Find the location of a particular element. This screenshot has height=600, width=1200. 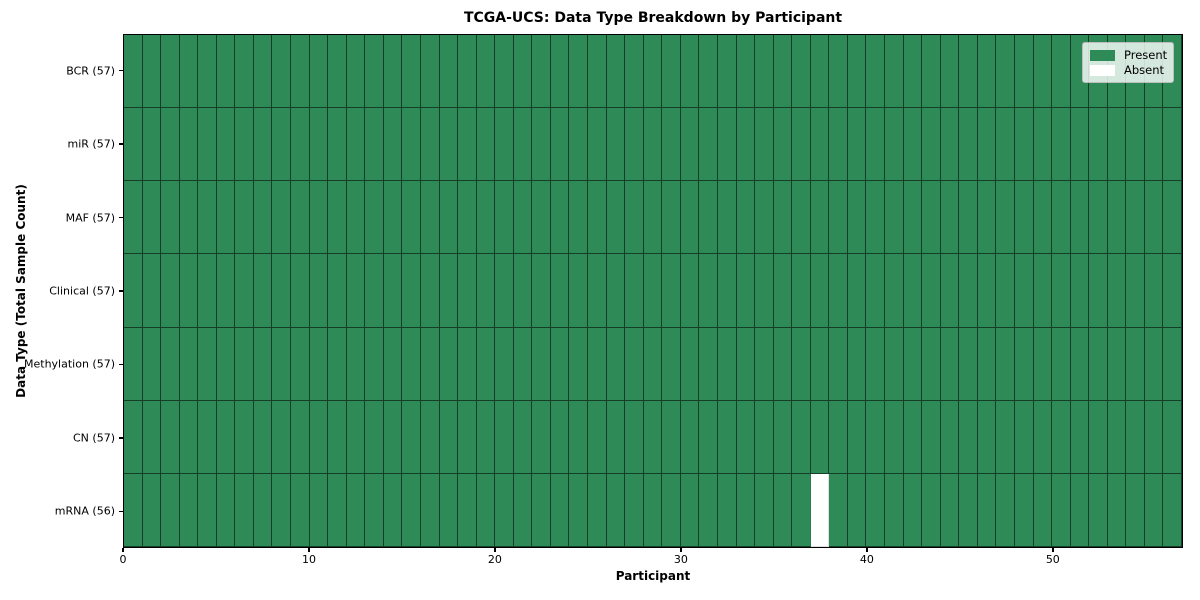

x-tick-label: 40 is located at coordinates (866, 559).